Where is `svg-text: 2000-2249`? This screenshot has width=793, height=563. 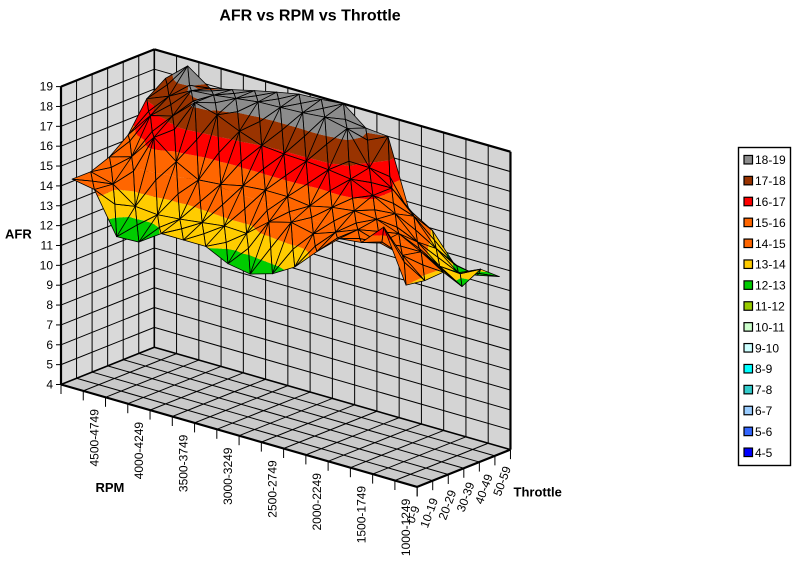
svg-text: 2000-2249 is located at coordinates (317, 502).